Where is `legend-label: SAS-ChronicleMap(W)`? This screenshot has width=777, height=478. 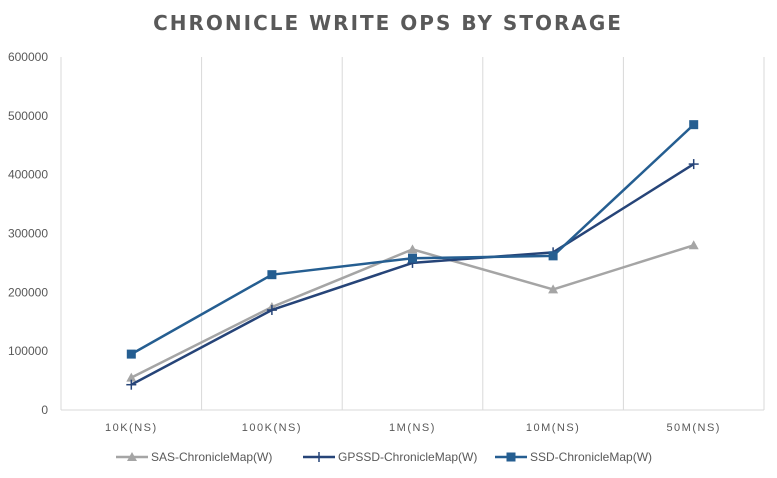 legend-label: SAS-ChronicleMap(W) is located at coordinates (211, 457).